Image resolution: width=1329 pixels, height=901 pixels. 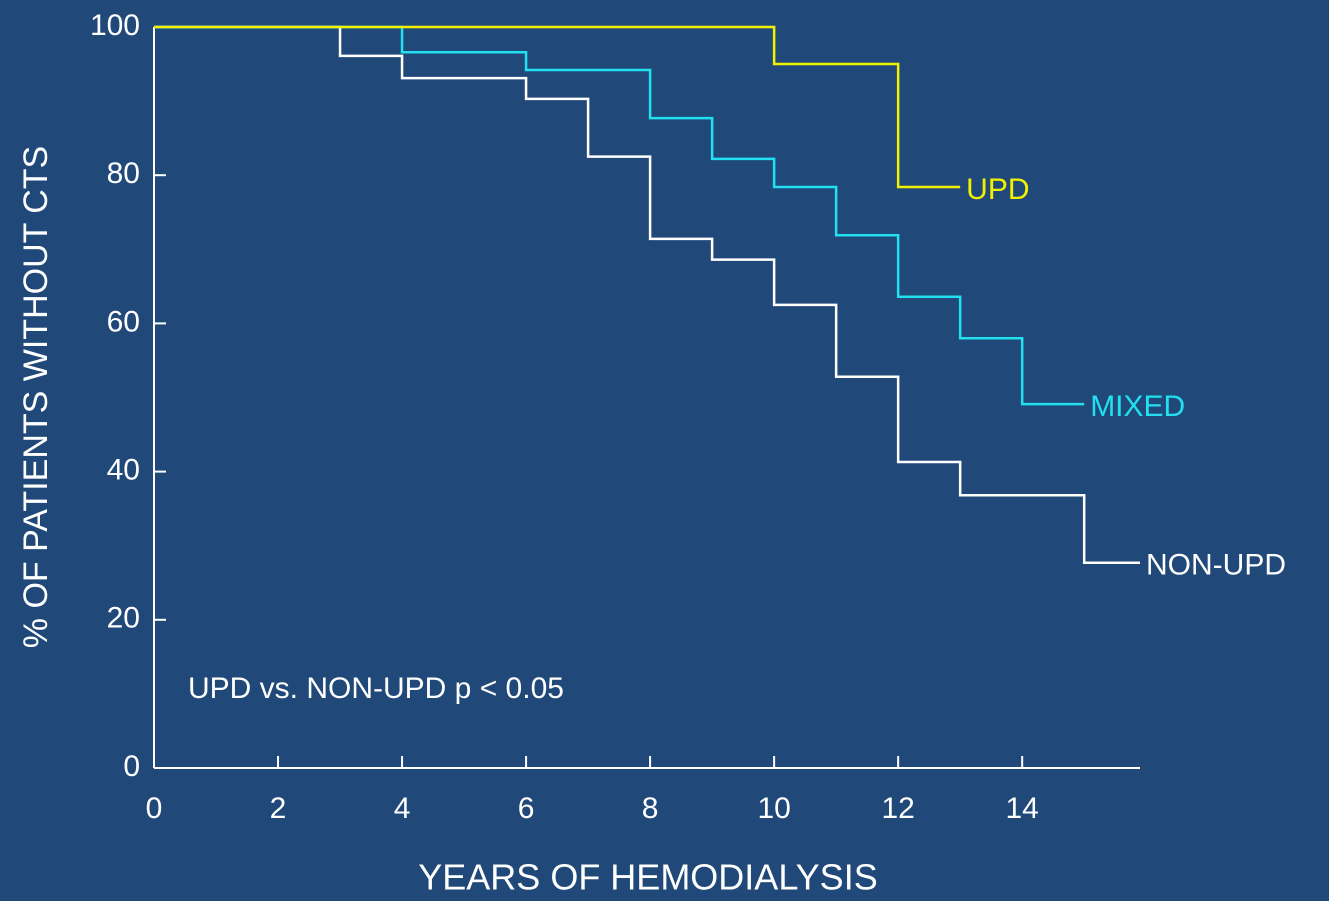 I want to click on series-label: MIXED, so click(x=1137, y=406).